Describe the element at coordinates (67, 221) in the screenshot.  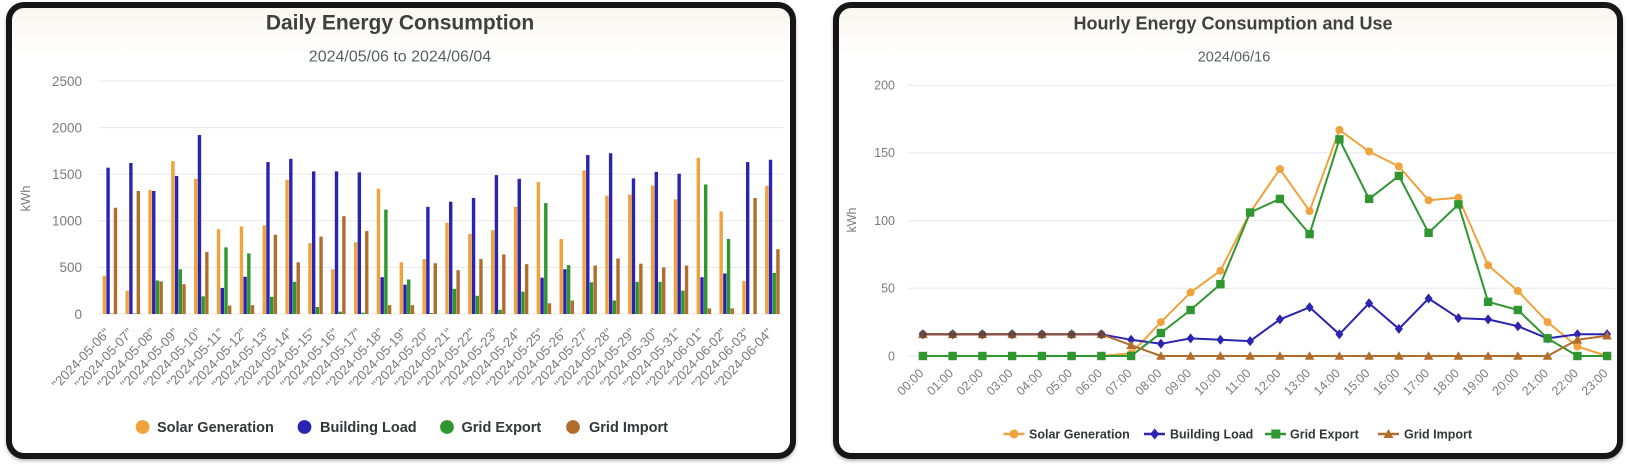
I see `svg-text: 1000` at that location.